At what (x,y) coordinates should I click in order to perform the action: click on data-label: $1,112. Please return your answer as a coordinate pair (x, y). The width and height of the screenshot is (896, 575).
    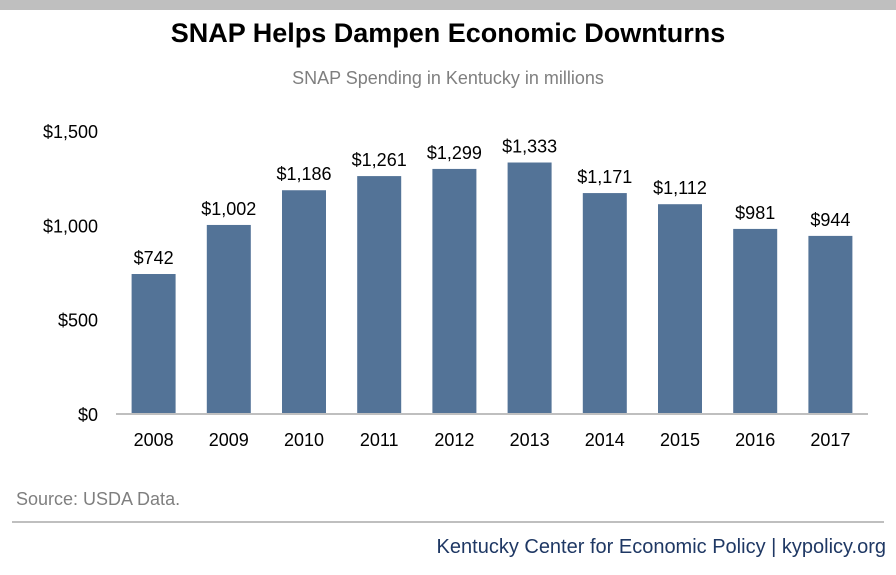
    Looking at the image, I should click on (680, 188).